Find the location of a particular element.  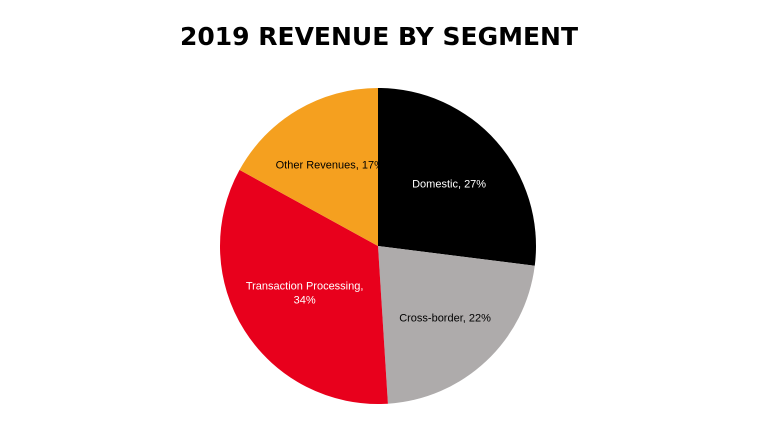

data-label-transaction-processing: Transaction Processing, 34% is located at coordinates (305, 294).